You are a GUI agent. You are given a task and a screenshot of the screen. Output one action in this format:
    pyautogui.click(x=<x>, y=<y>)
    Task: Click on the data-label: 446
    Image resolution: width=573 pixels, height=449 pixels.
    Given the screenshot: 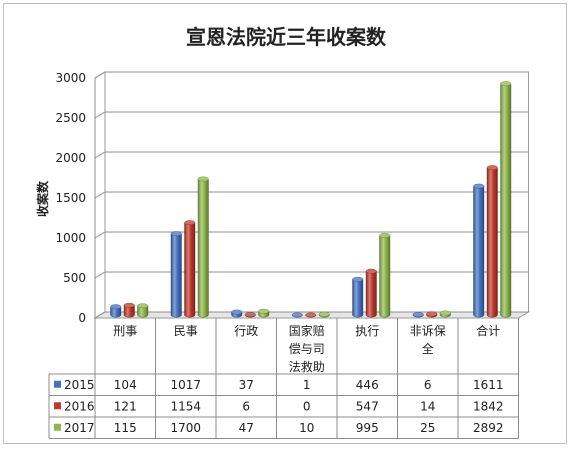 What is the action you would take?
    pyautogui.click(x=367, y=385)
    